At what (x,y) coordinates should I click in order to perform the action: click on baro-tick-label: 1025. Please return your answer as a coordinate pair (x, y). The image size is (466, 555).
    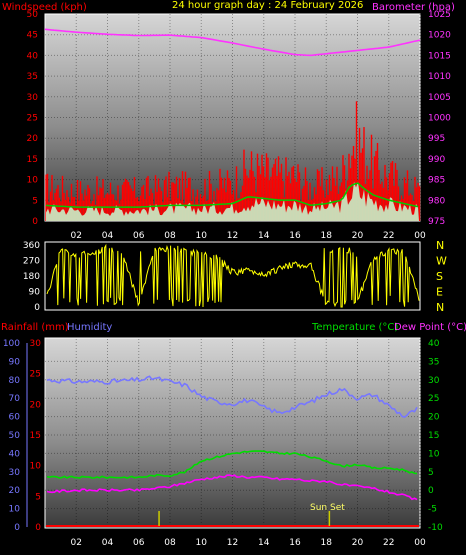
    Looking at the image, I should click on (439, 15).